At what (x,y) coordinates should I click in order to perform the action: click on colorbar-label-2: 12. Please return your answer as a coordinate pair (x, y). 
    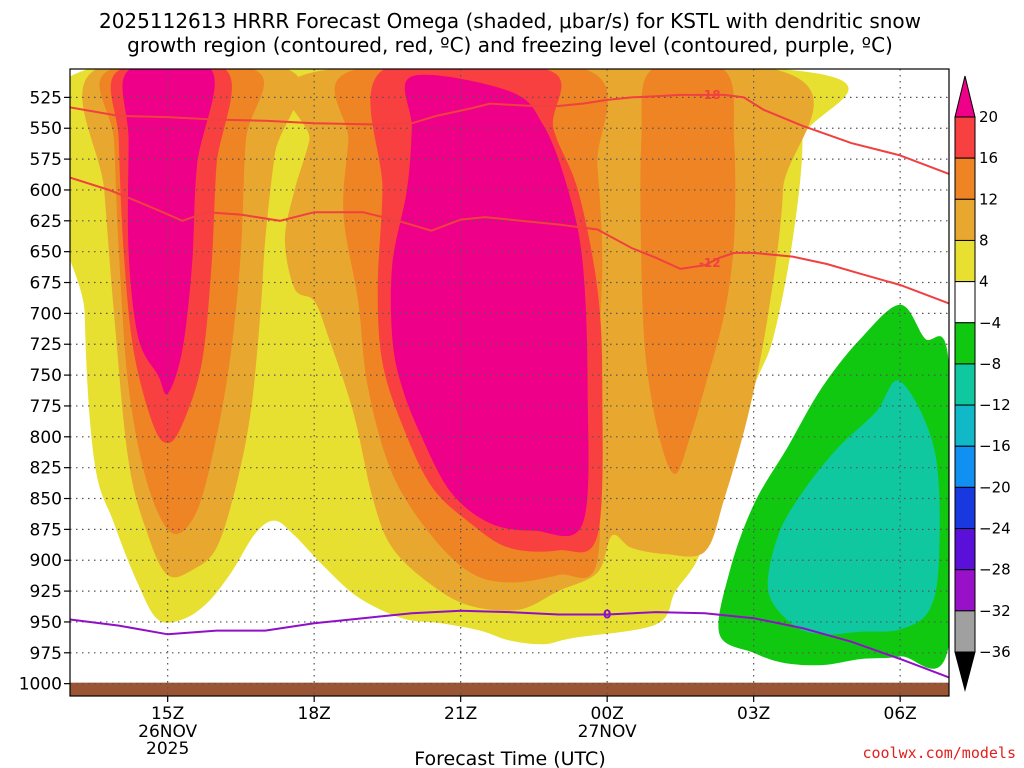
    Looking at the image, I should click on (988, 199).